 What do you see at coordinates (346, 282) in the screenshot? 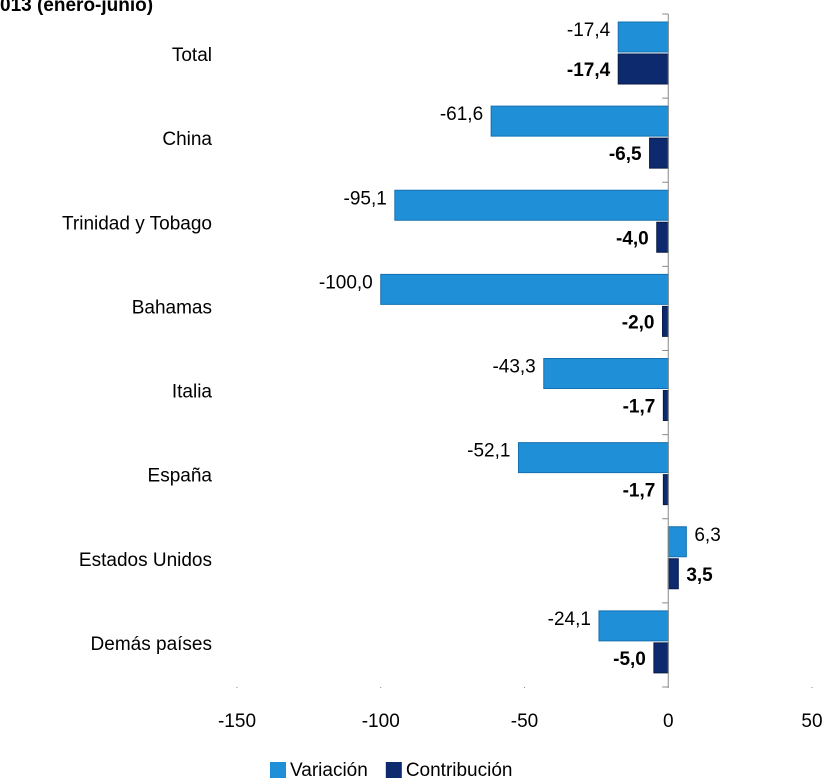
I see `value-label: -100,0` at bounding box center [346, 282].